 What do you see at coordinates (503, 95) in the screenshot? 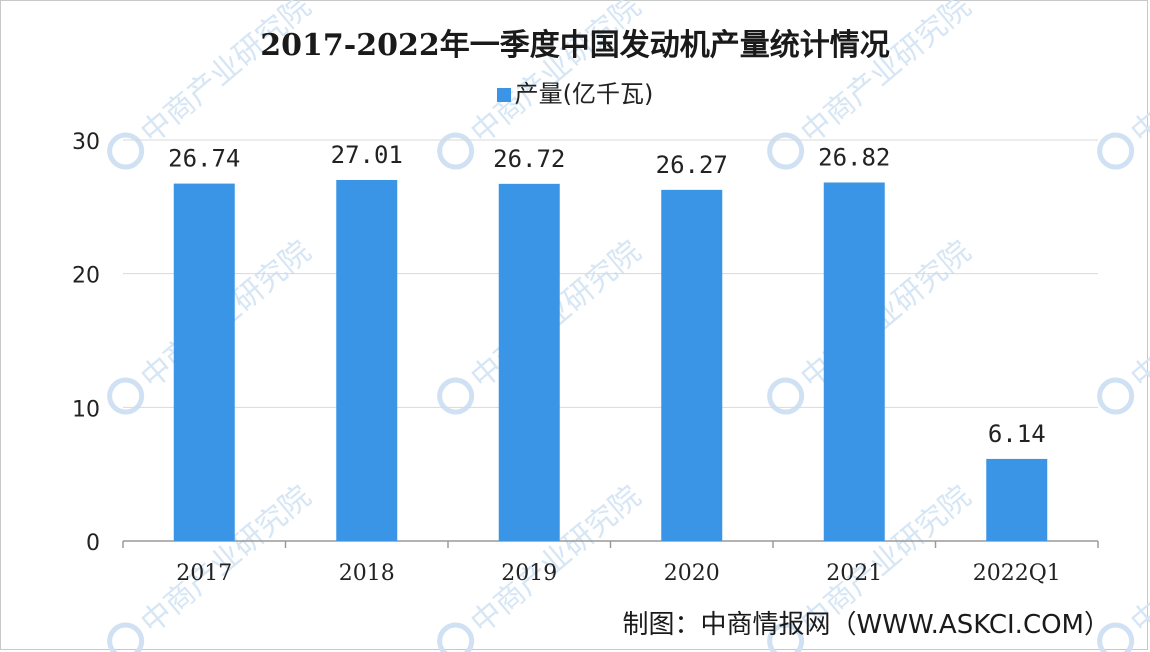
I see `legend-swatch` at bounding box center [503, 95].